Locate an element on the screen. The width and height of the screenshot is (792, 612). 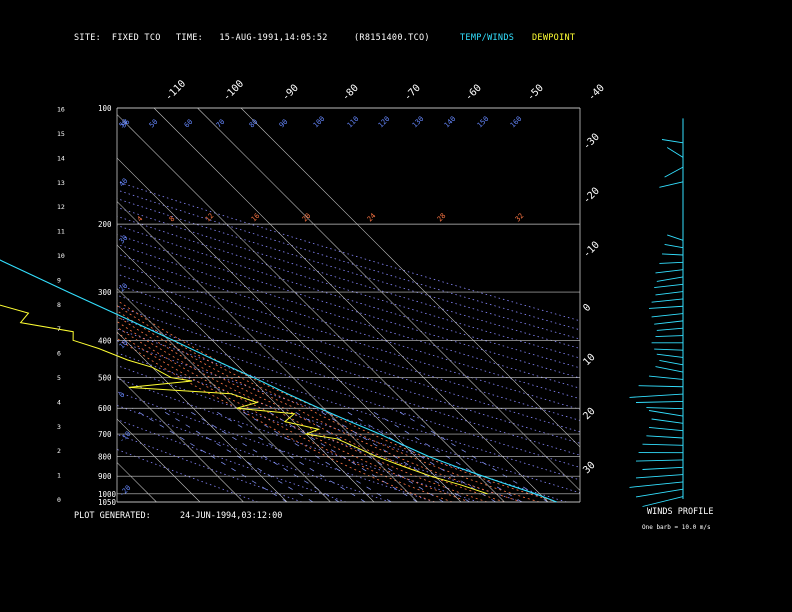
dry-adiabat-label-left: 20 is located at coordinates (124, 288).